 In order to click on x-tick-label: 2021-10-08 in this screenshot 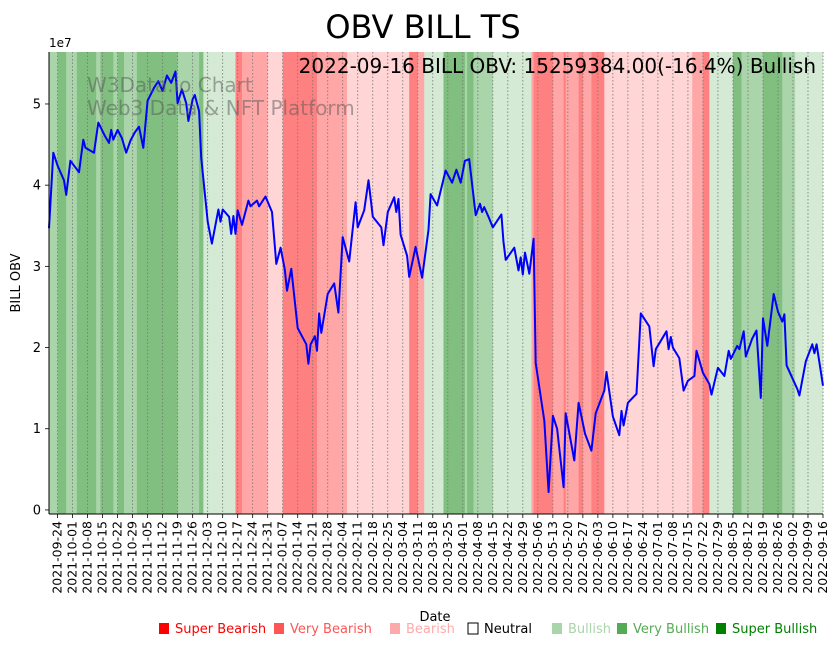, I will do `click(87, 557)`.